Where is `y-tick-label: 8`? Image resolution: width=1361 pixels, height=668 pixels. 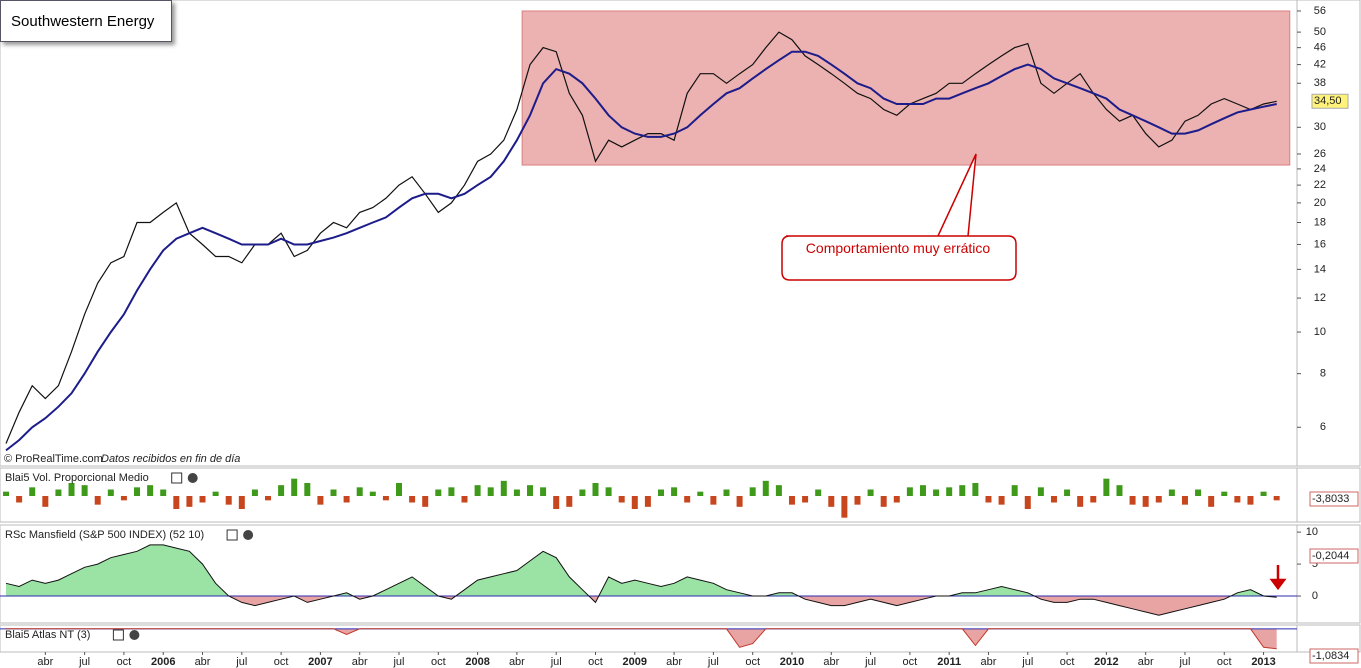
y-tick-label: 8 is located at coordinates (1323, 374).